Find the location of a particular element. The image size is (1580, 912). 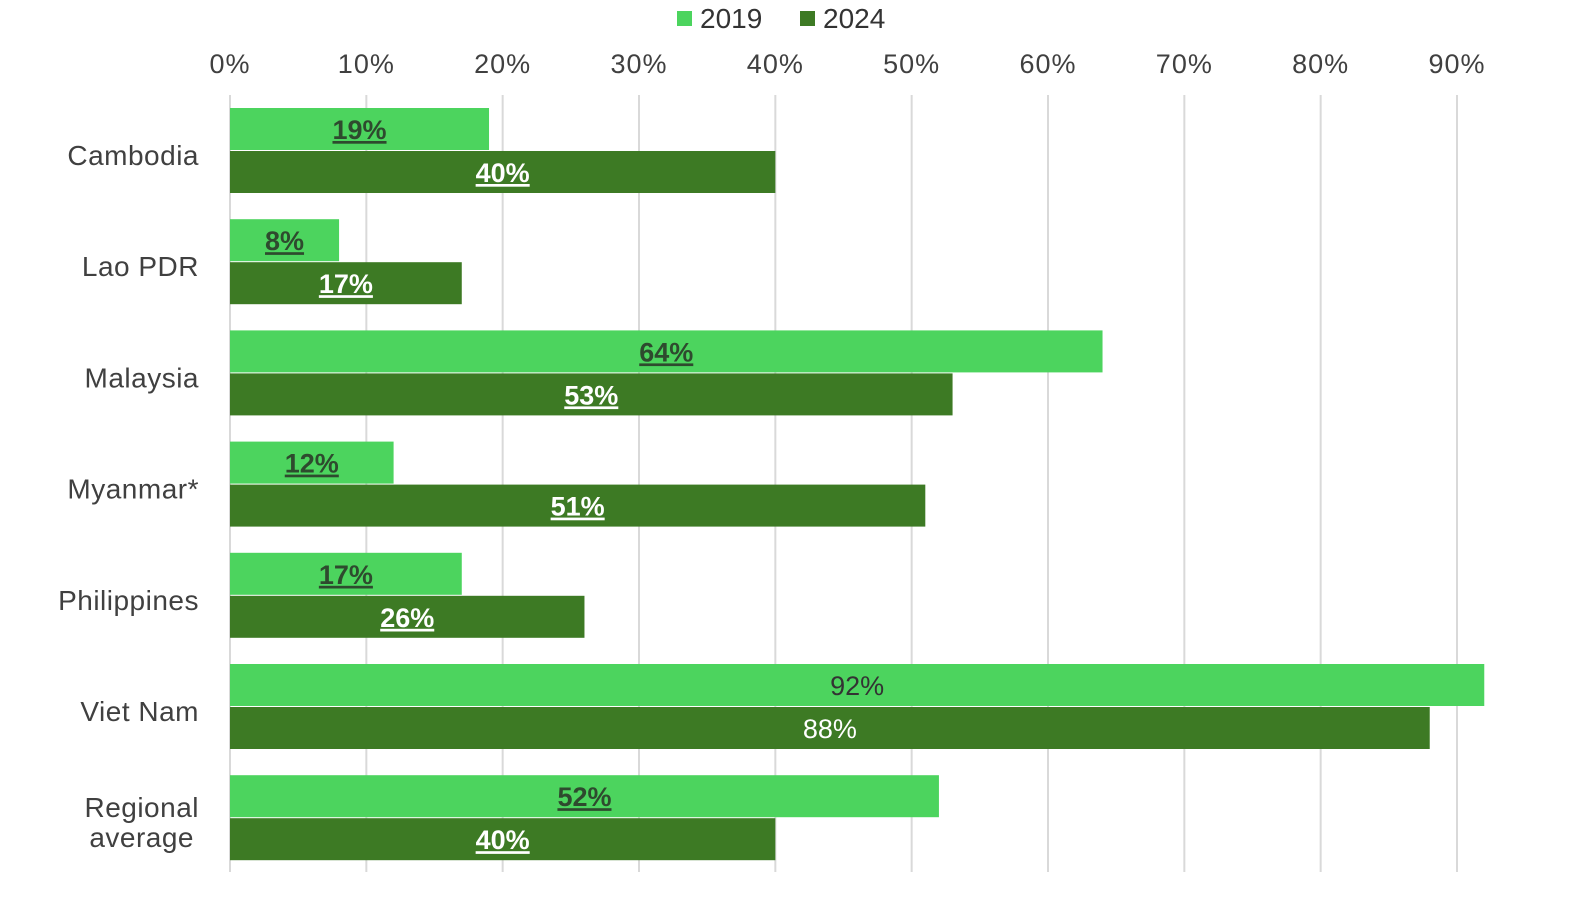

x-tick-label: 30% is located at coordinates (638, 64).